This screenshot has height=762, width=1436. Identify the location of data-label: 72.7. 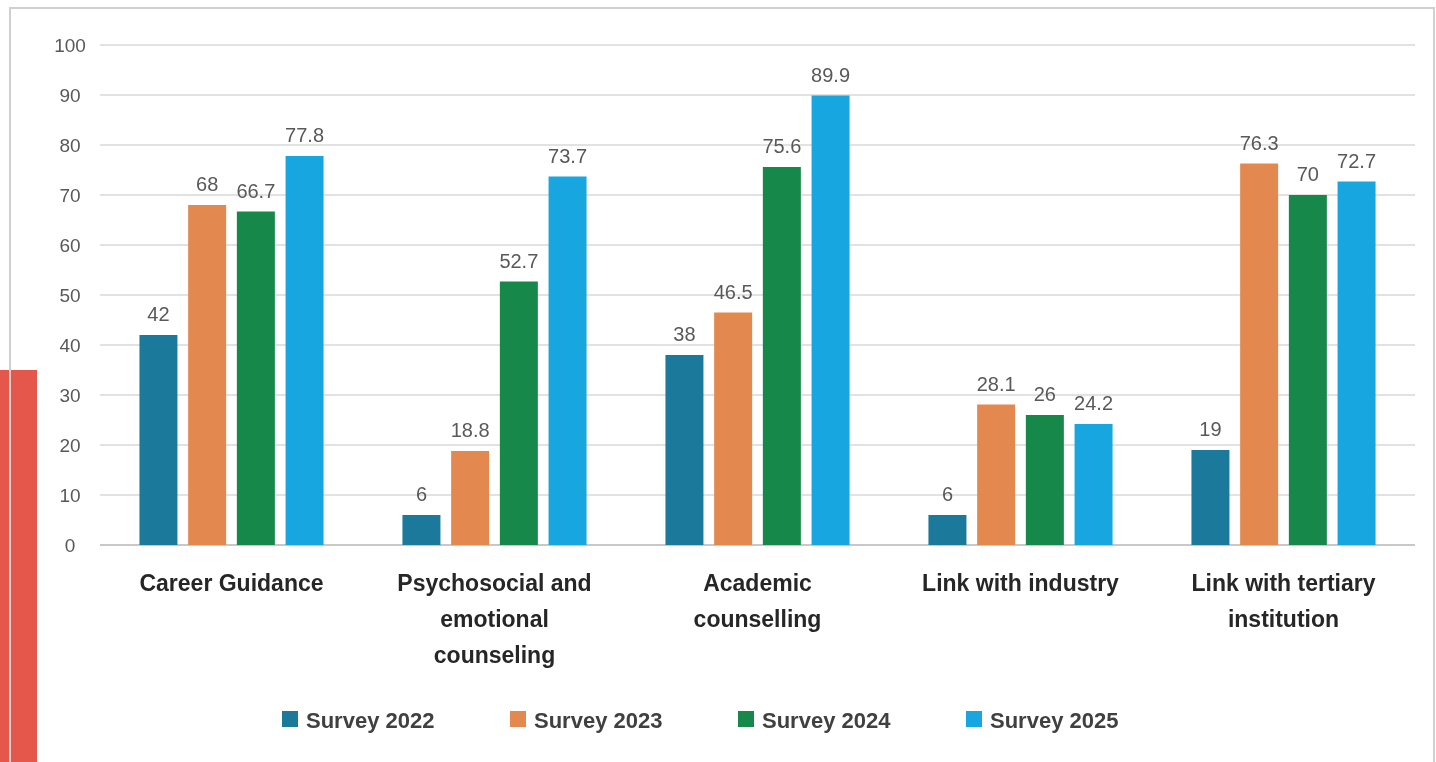
(1357, 160).